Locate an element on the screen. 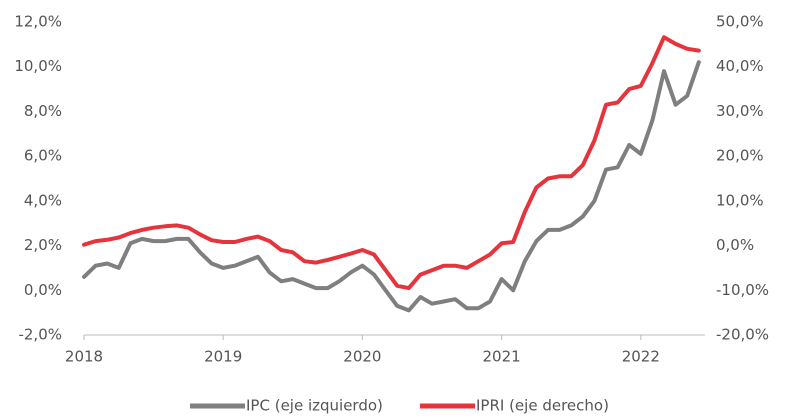 The image size is (788, 419). x-tick-label: 2018 is located at coordinates (84, 357).